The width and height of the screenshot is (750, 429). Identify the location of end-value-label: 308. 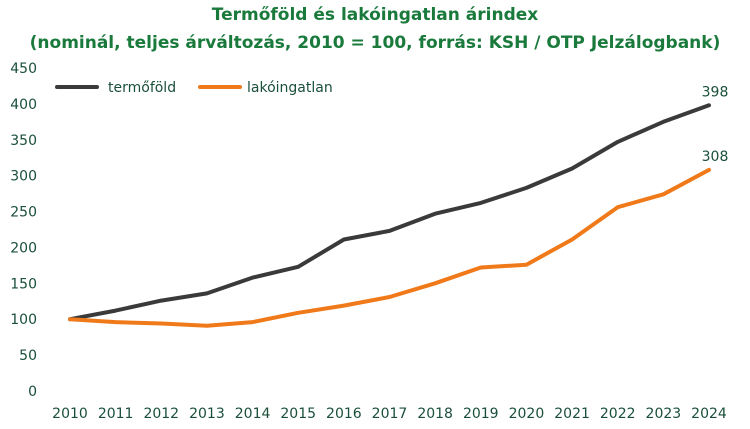
(715, 157).